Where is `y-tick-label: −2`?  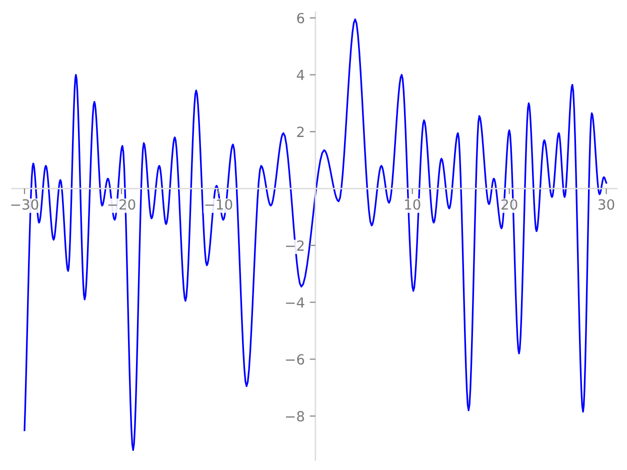 y-tick-label: −2 is located at coordinates (295, 245).